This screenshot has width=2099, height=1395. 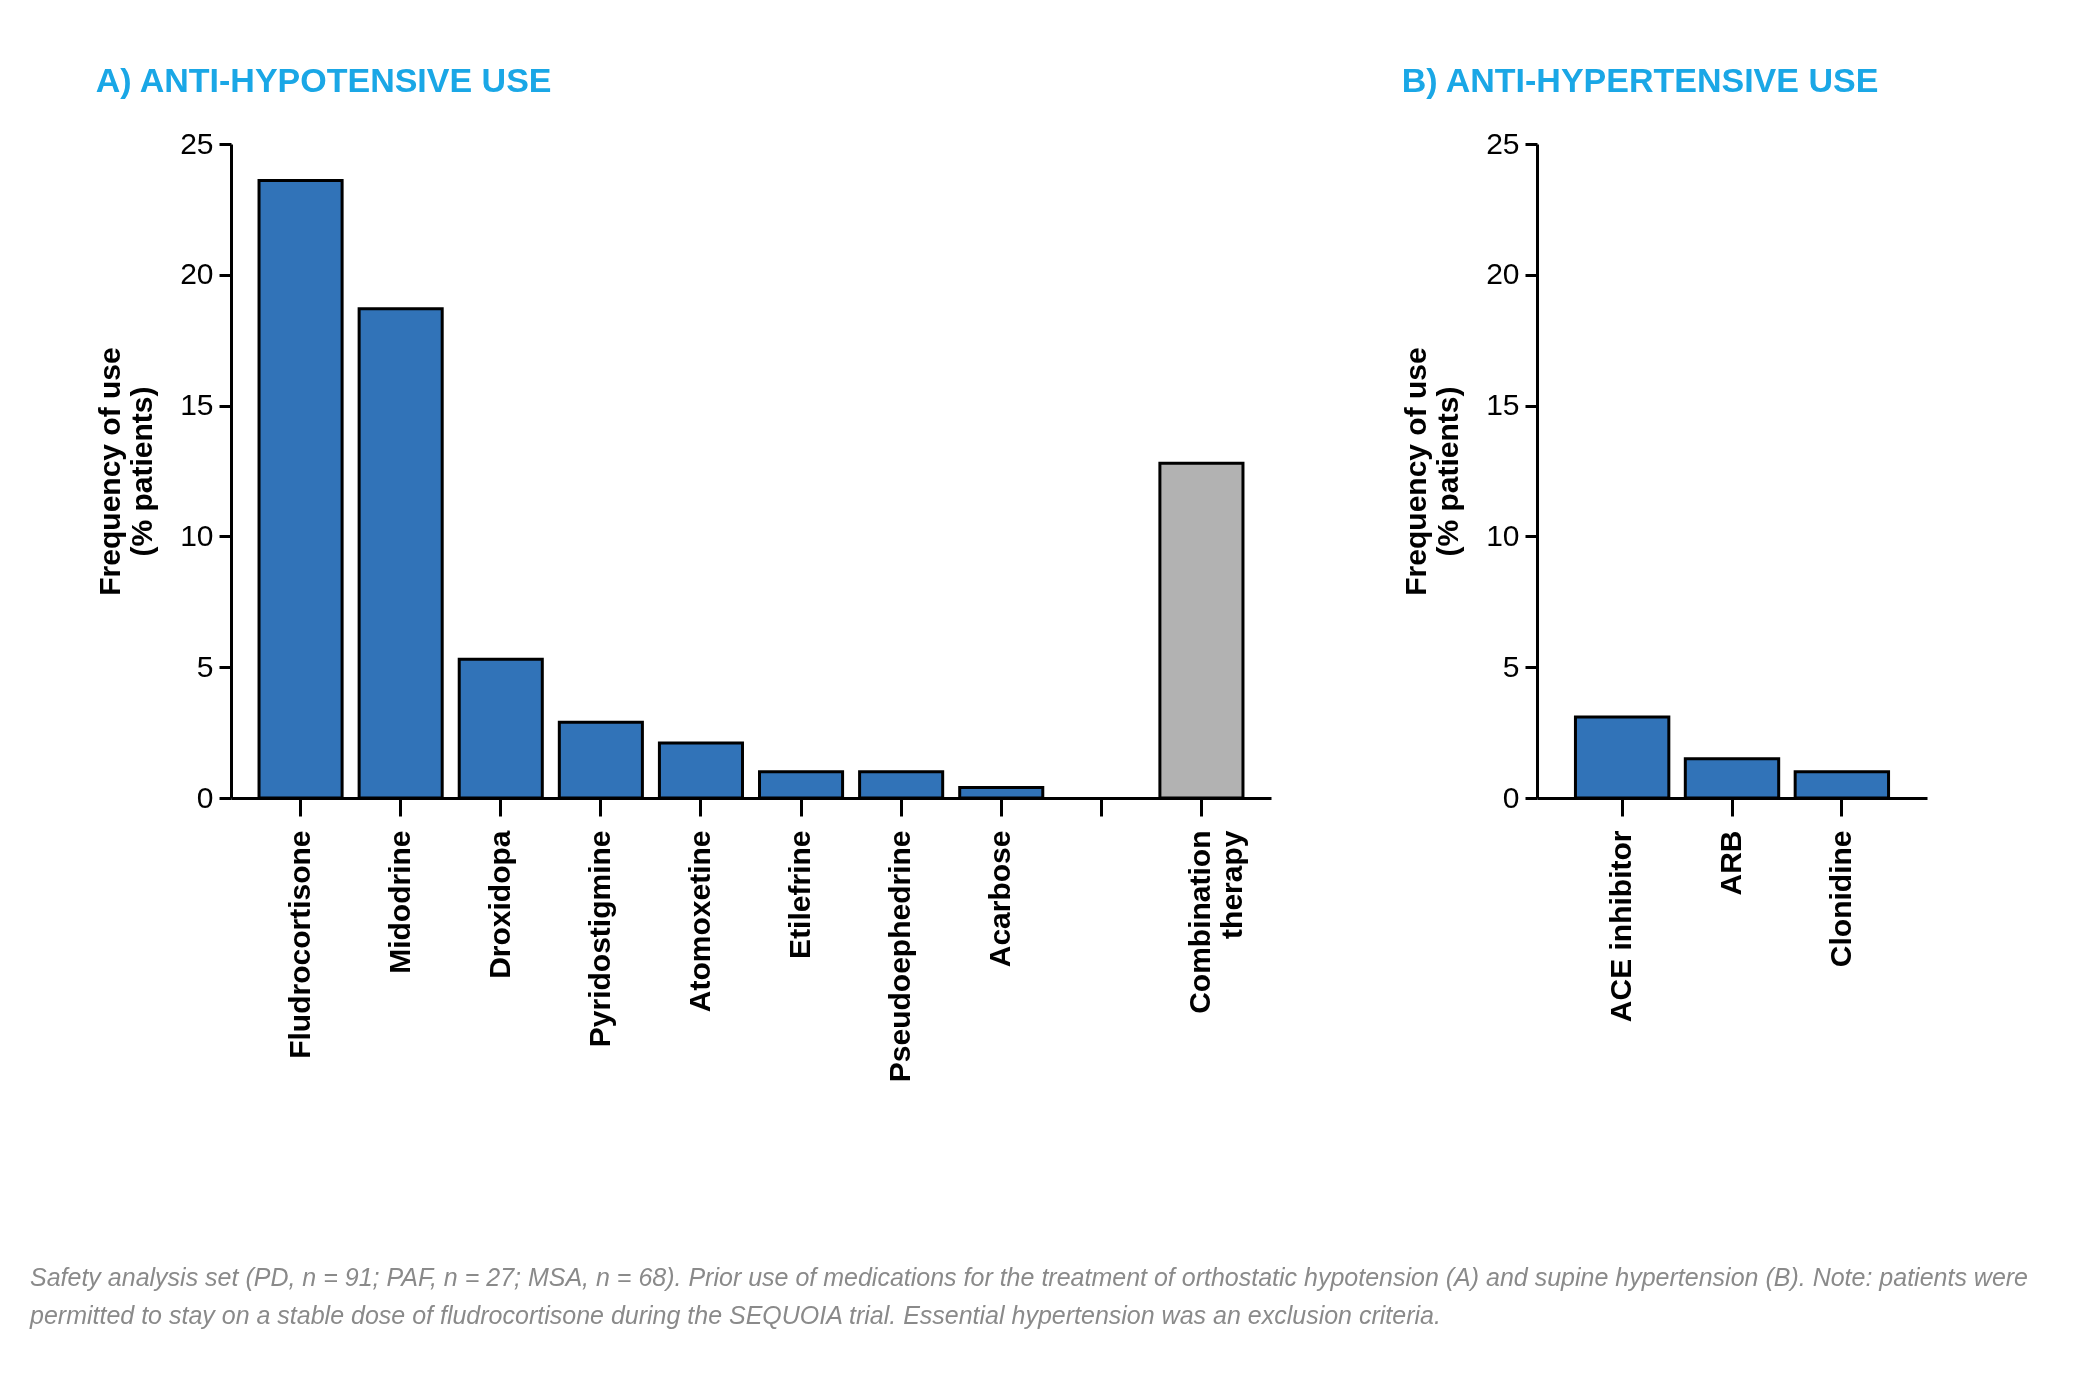 What do you see at coordinates (299, 944) in the screenshot?
I see `x-tick-label: Fludrocortisone` at bounding box center [299, 944].